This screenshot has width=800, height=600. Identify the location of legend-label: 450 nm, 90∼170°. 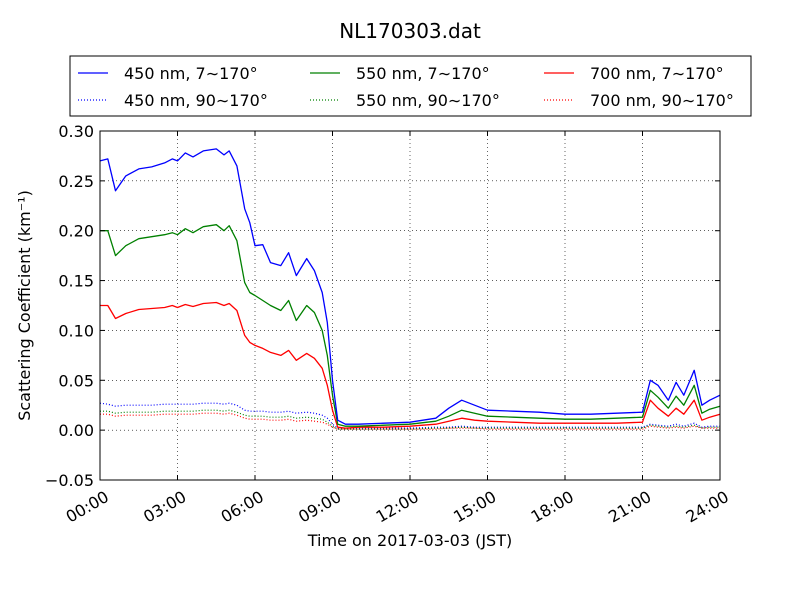
(196, 100).